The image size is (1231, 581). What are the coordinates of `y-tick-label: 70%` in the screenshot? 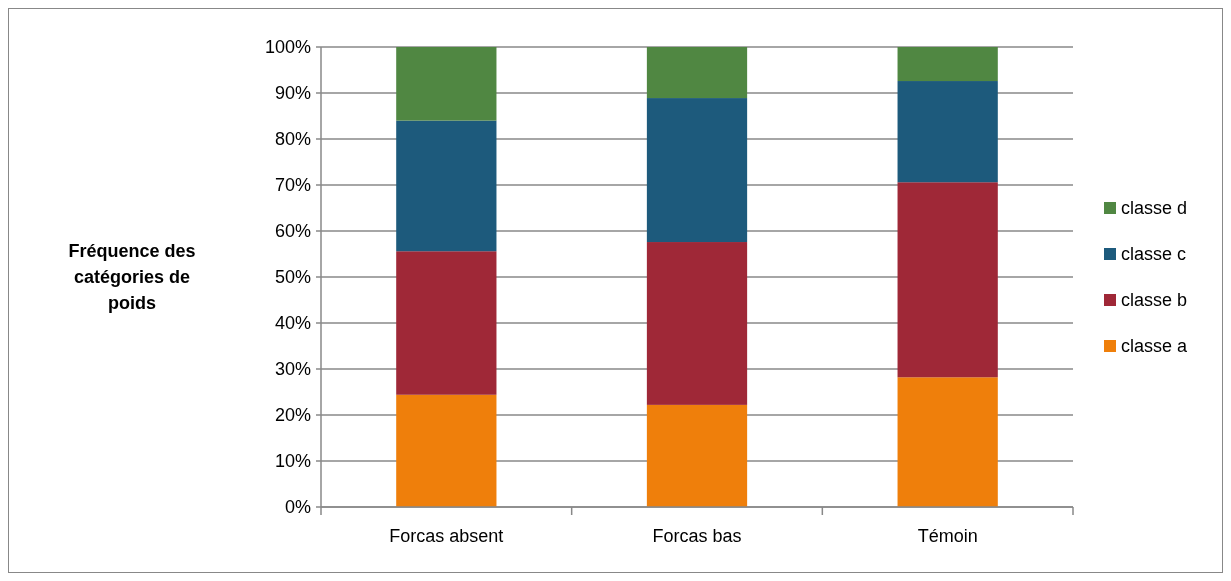 It's located at (292, 185).